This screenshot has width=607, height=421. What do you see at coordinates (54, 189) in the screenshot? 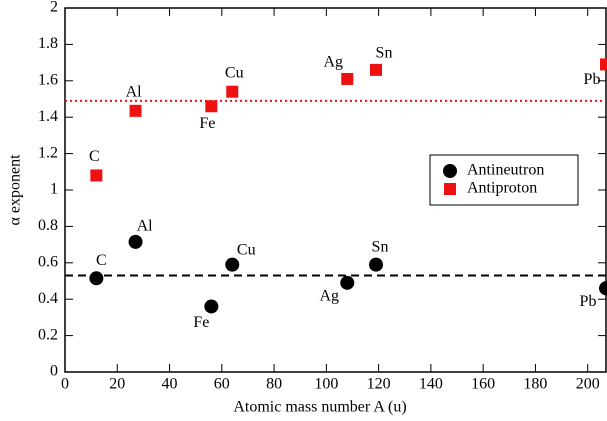
I see `y-tick-label: 1` at bounding box center [54, 189].